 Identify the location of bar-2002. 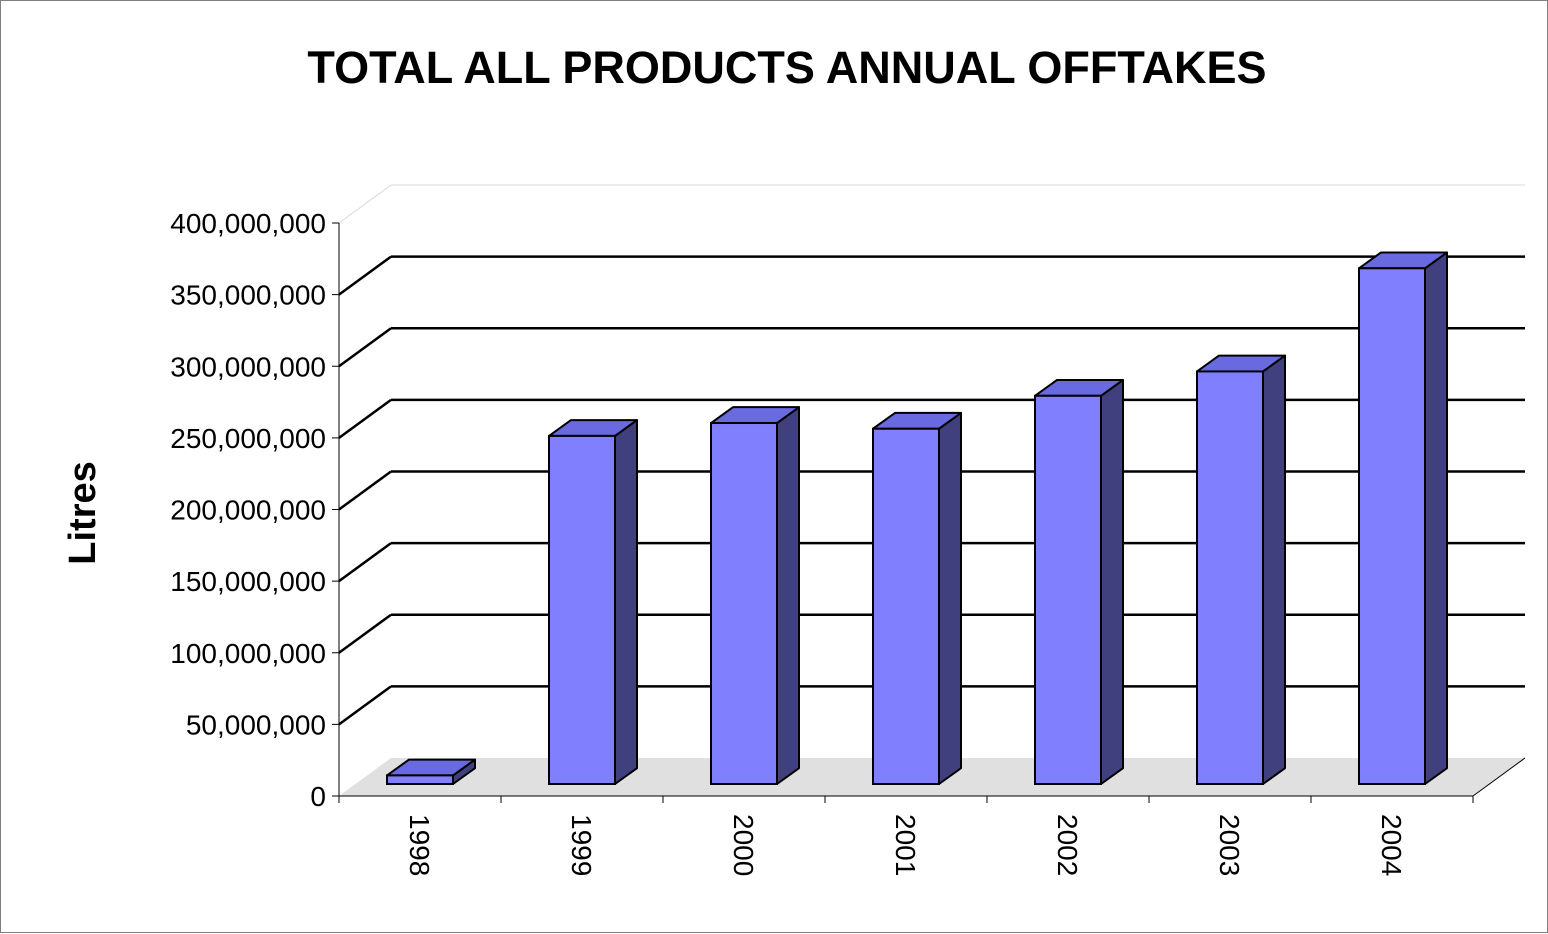
(1068, 589).